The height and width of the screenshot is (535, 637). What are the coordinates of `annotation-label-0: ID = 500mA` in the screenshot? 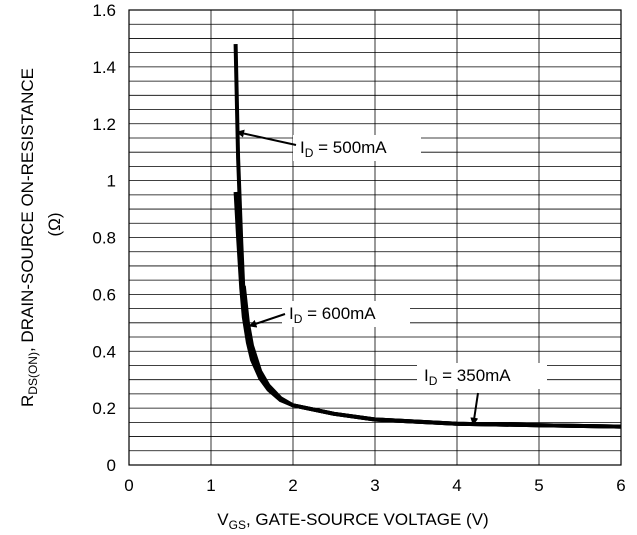 It's located at (343, 149).